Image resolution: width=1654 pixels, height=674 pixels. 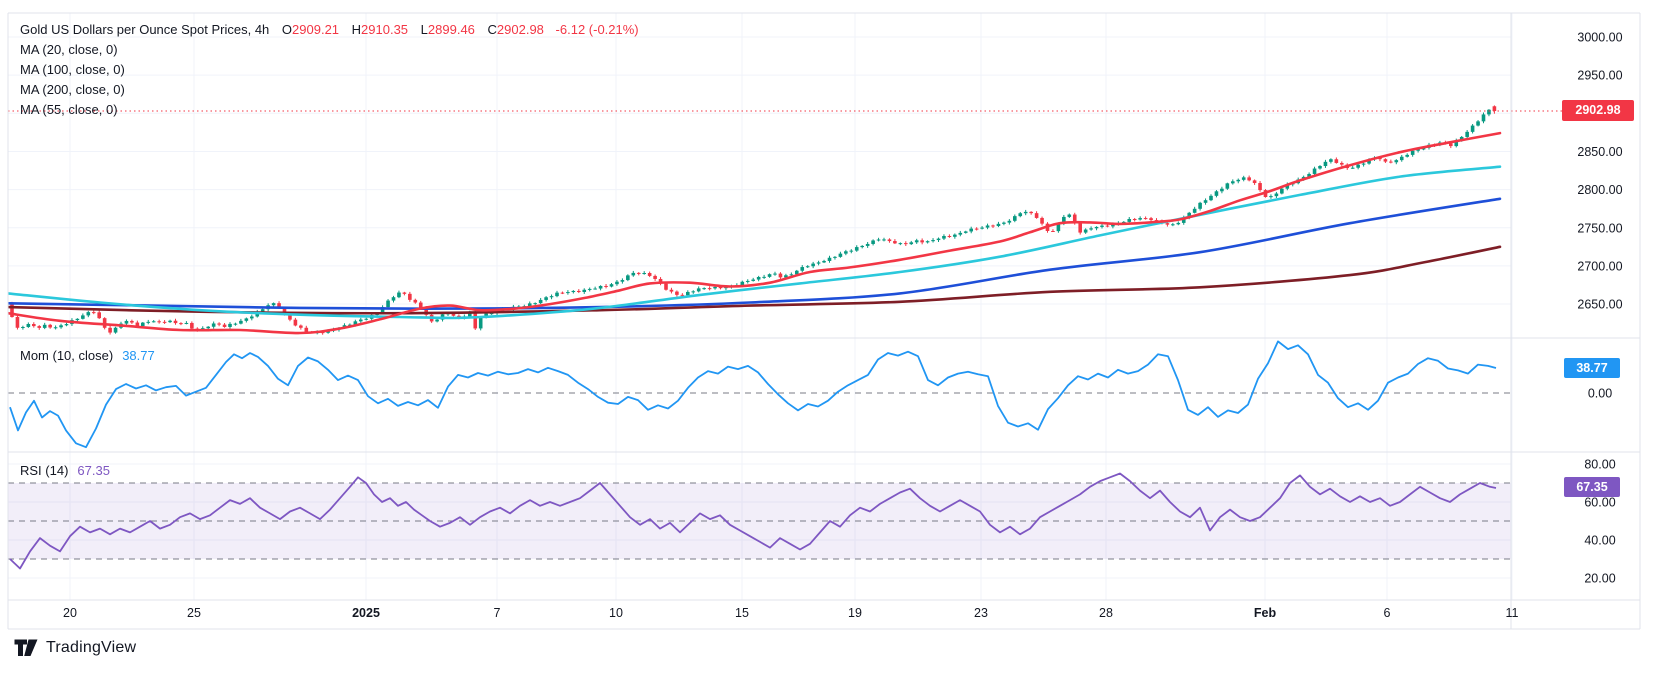 What do you see at coordinates (1387, 613) in the screenshot?
I see `time-tick-label: 6` at bounding box center [1387, 613].